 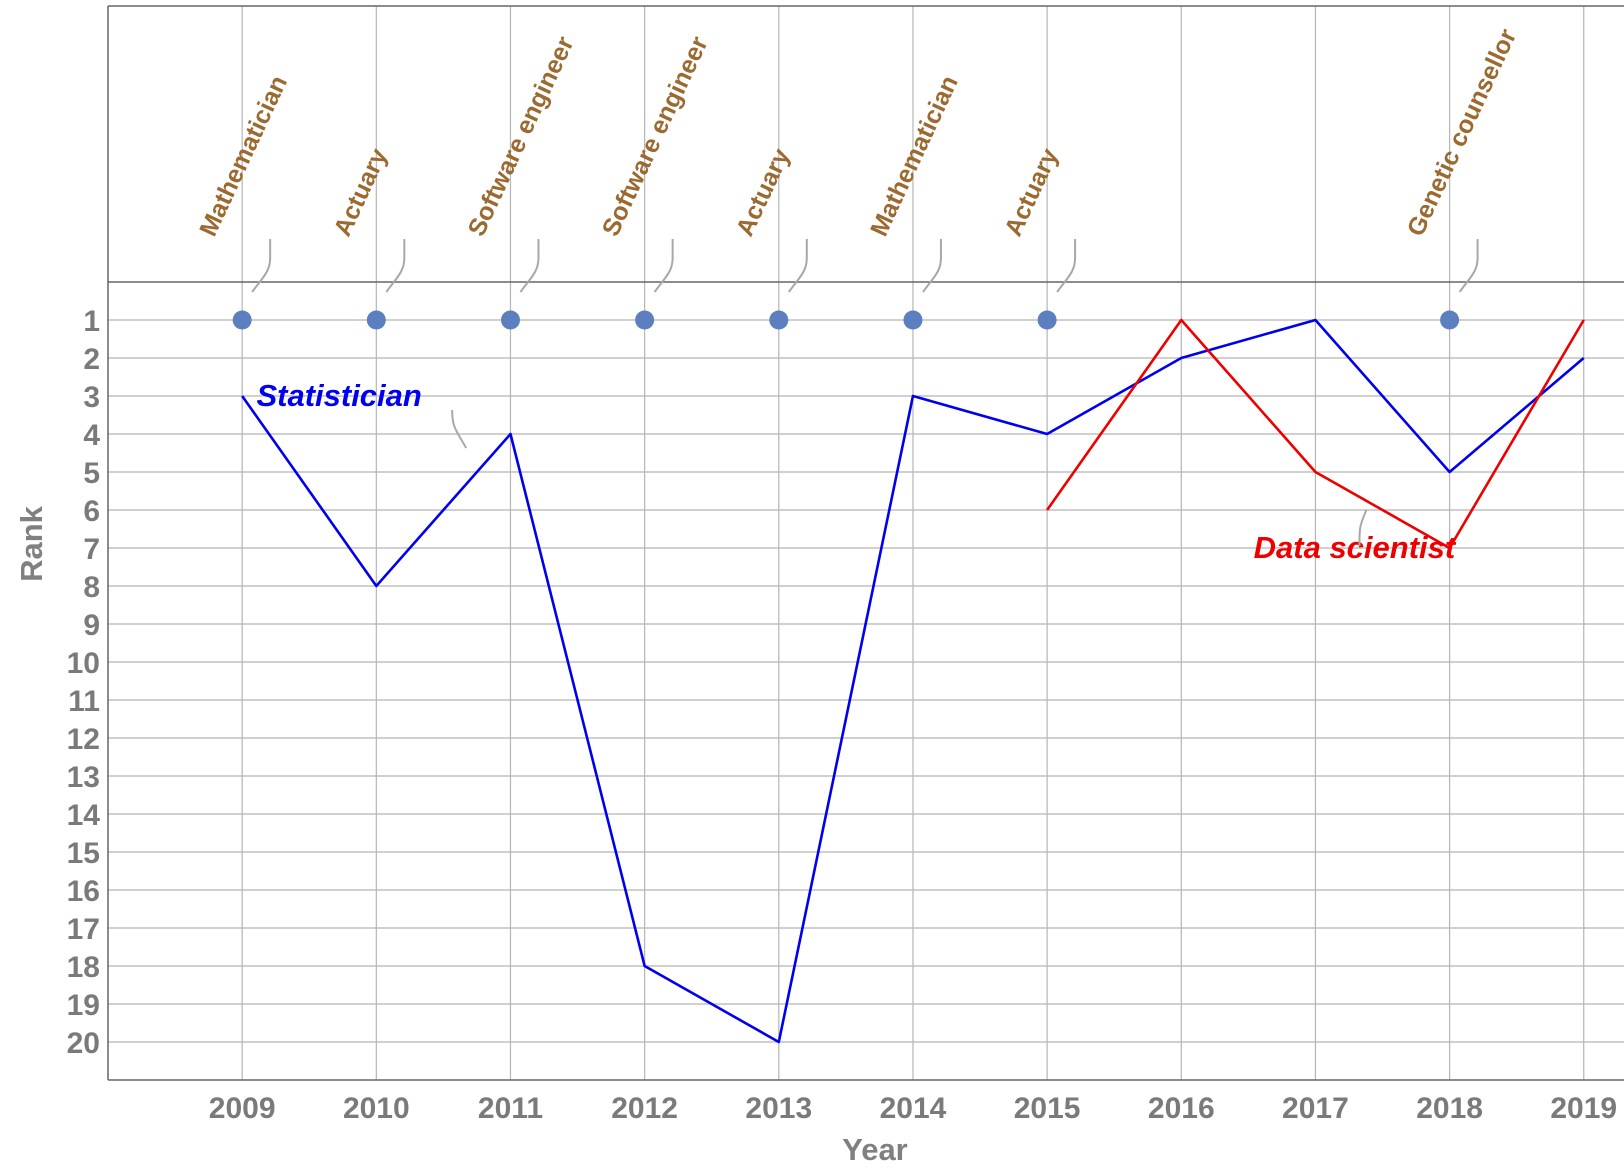 What do you see at coordinates (91, 359) in the screenshot?
I see `y-tick-label: 2` at bounding box center [91, 359].